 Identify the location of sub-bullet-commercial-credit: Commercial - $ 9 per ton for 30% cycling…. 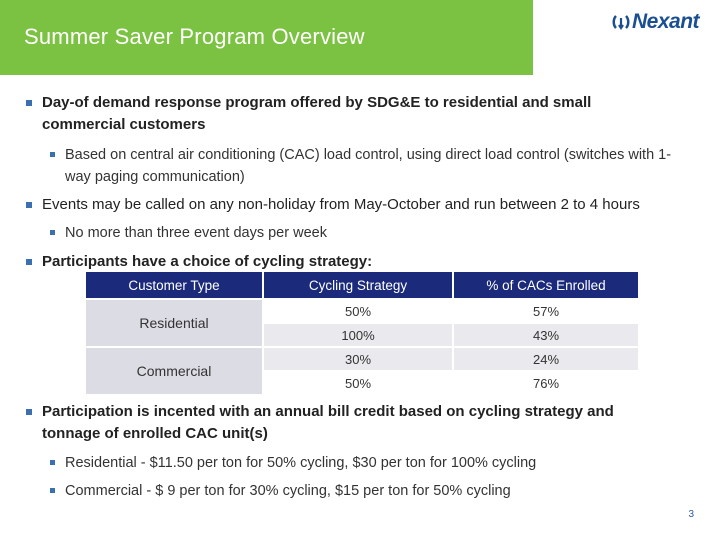
(370, 491).